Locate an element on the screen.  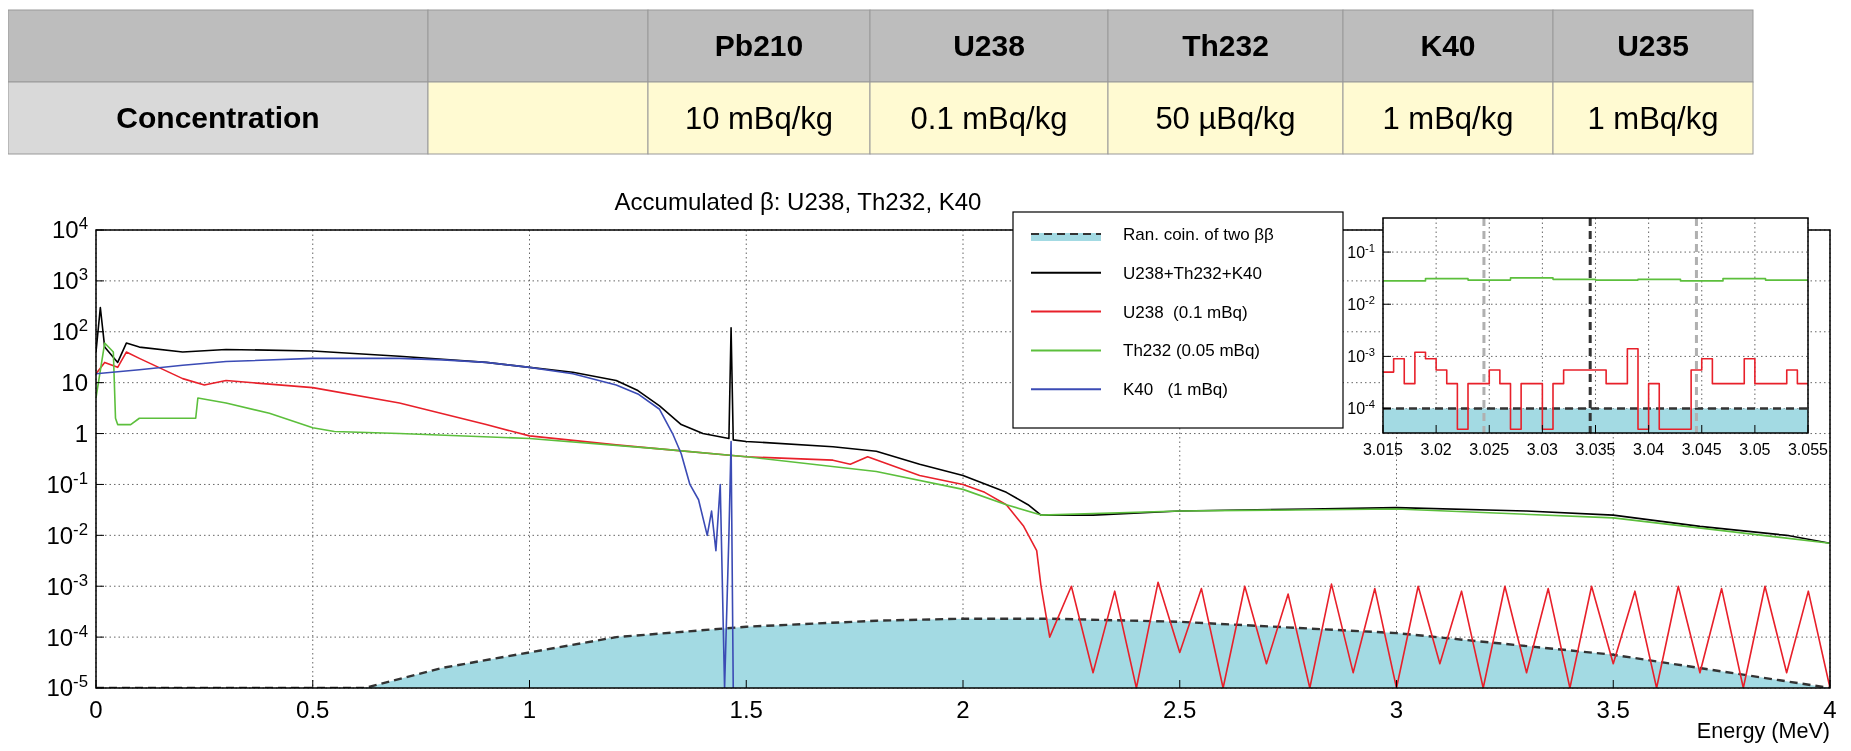
x-tick-label: 2.5 is located at coordinates (1180, 709).